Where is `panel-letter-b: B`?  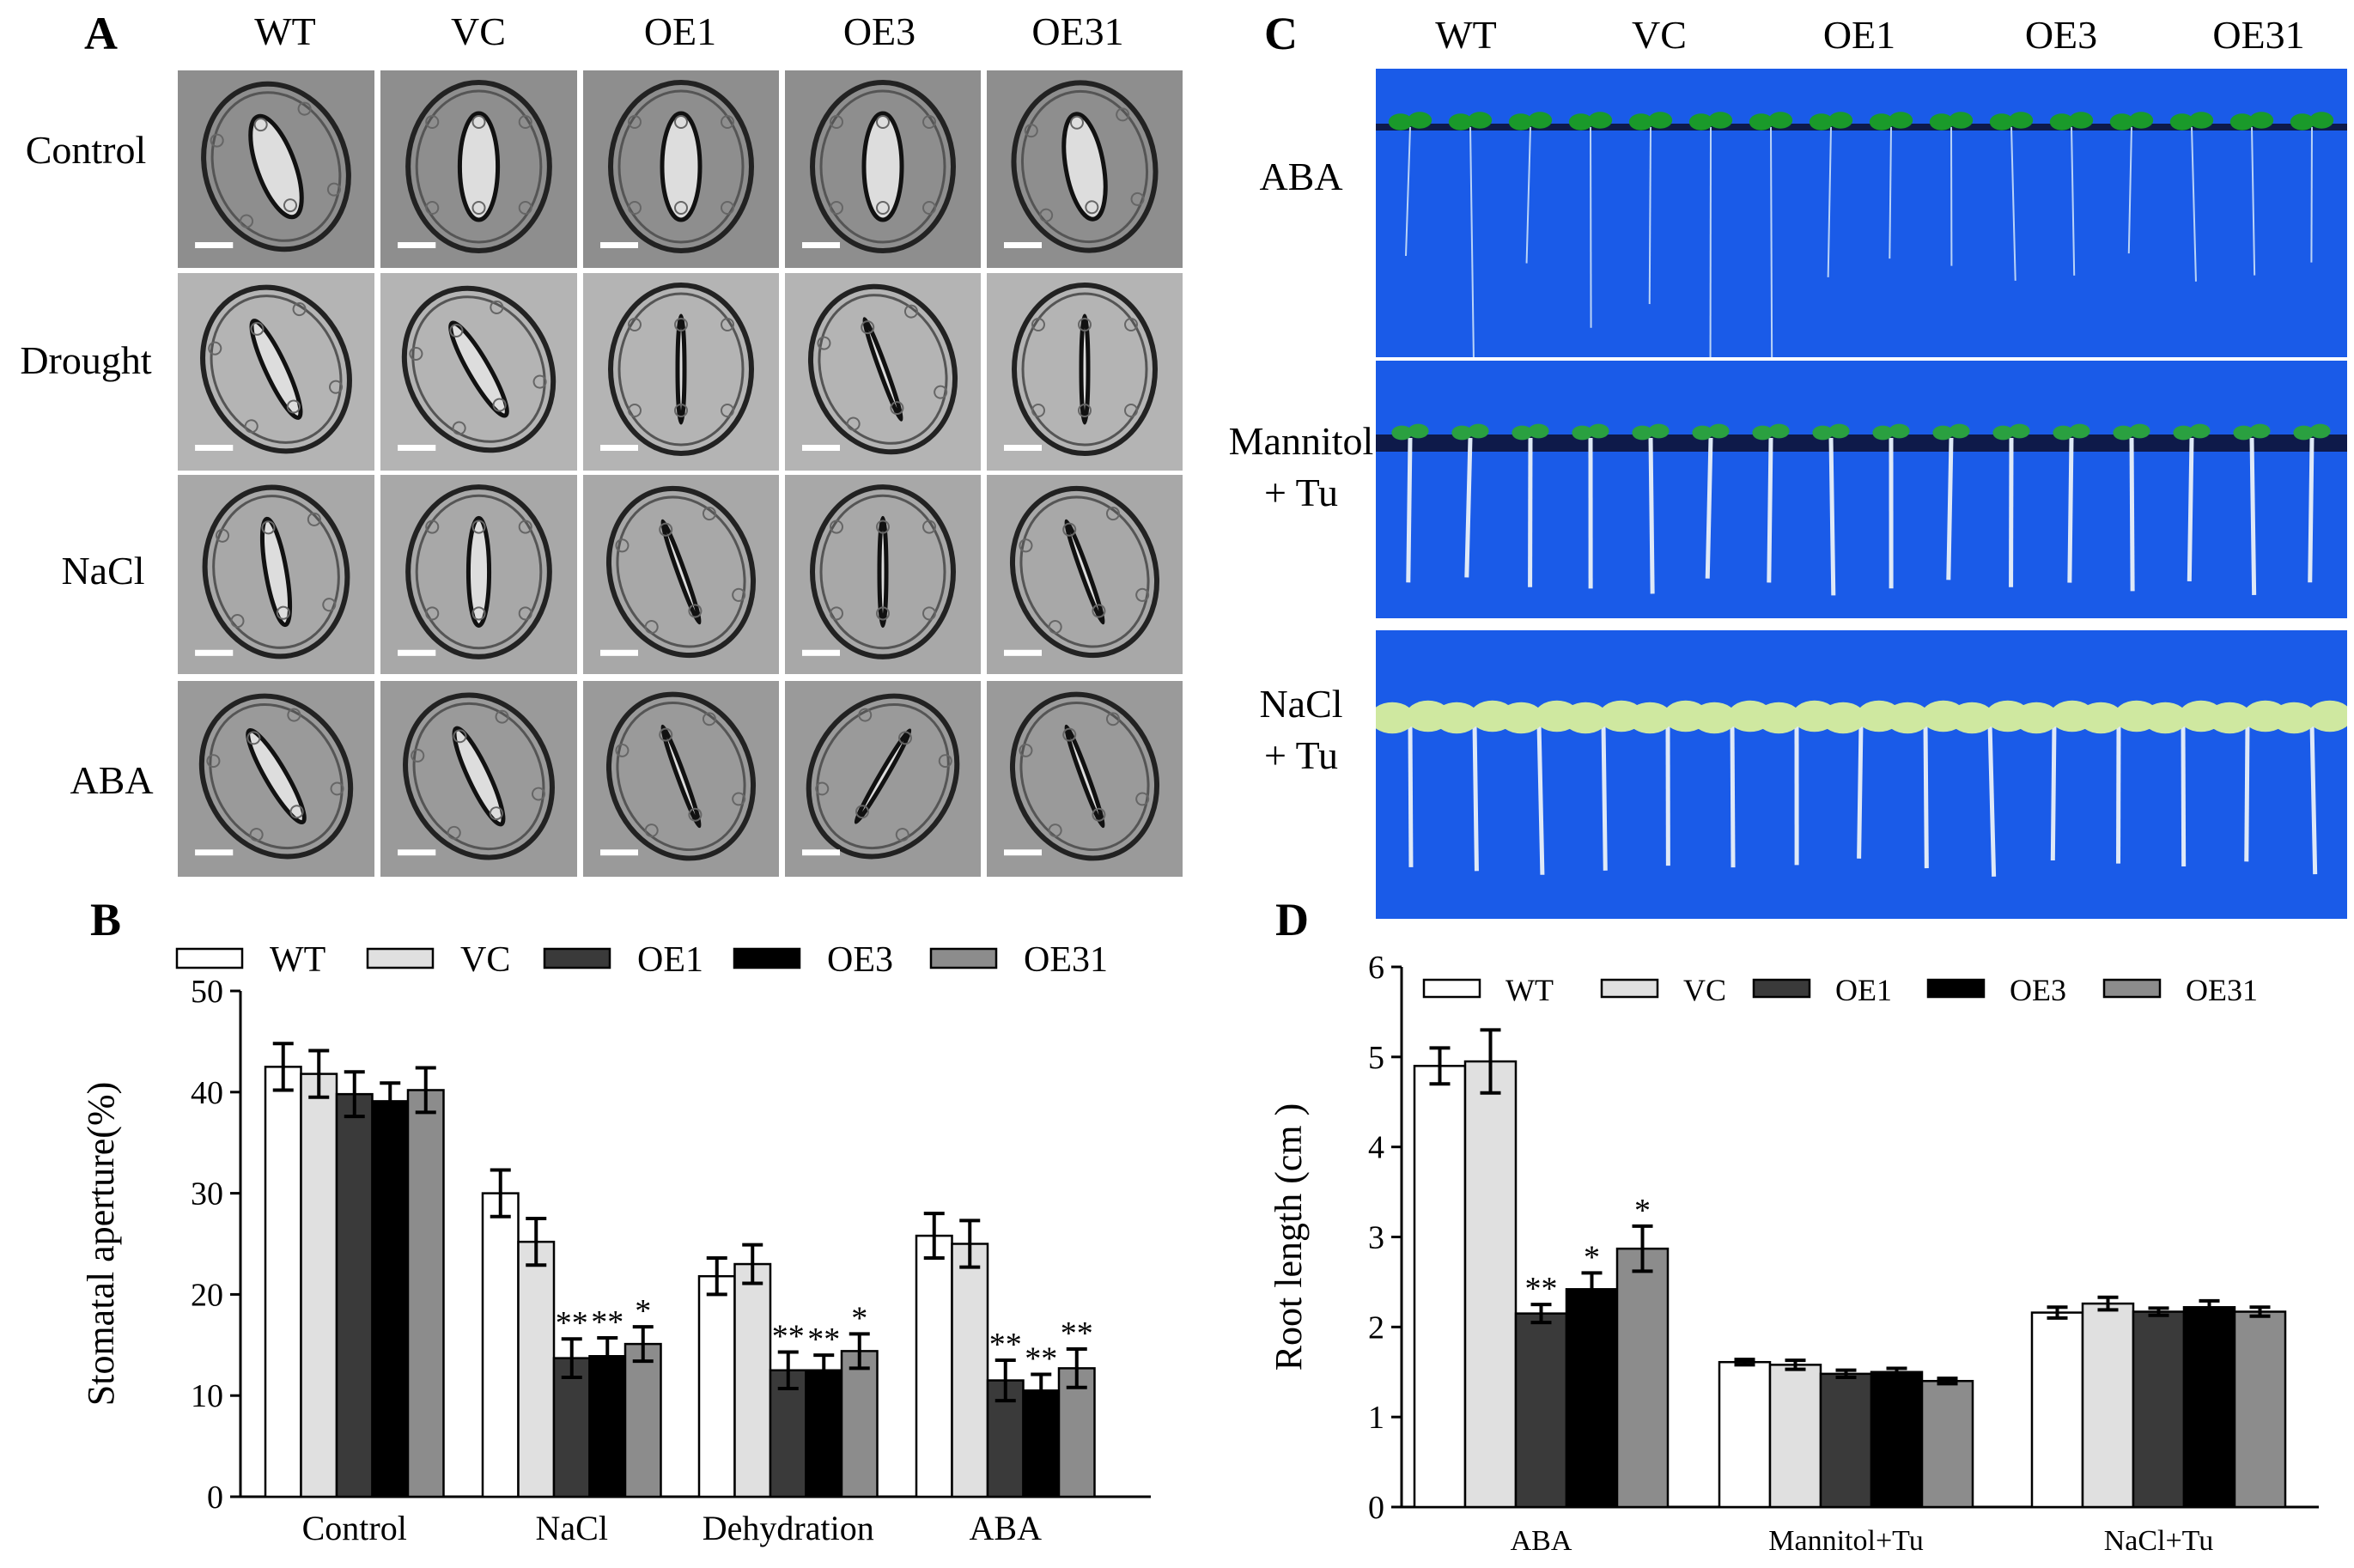
panel-letter-b: B is located at coordinates (106, 919).